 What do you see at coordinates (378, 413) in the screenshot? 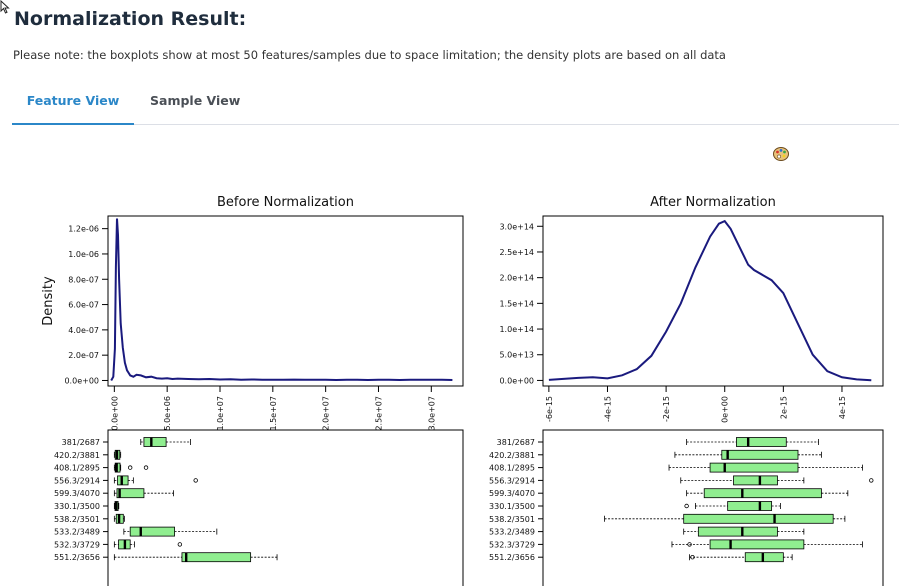
I see `x-tick-label: 2.5e+07` at bounding box center [378, 413].